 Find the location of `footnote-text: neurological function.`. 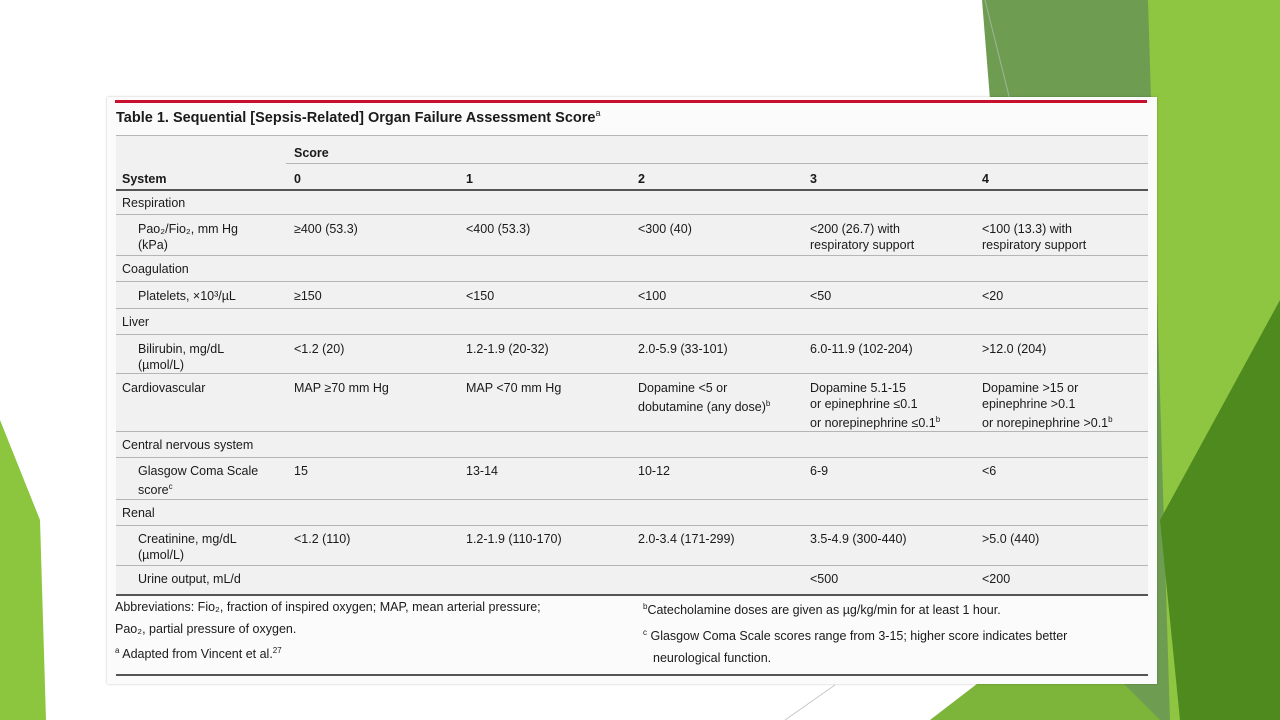

footnote-text: neurological function. is located at coordinates (712, 658).